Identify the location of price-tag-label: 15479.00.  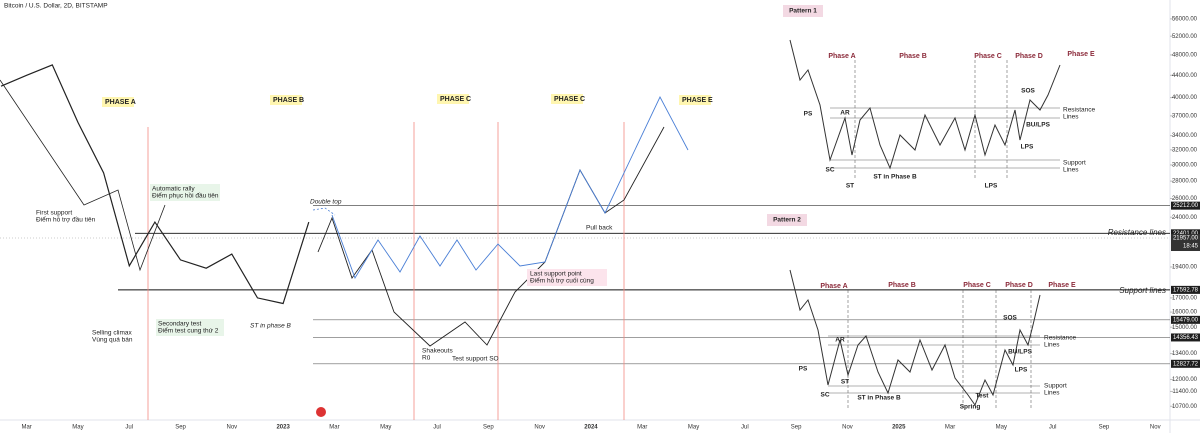
(1186, 320).